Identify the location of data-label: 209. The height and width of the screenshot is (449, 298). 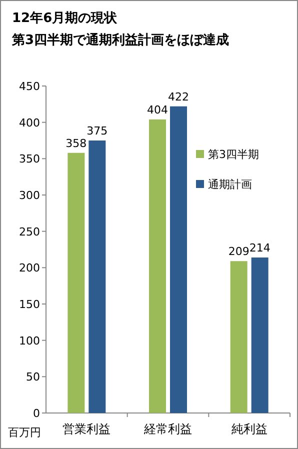
(239, 251).